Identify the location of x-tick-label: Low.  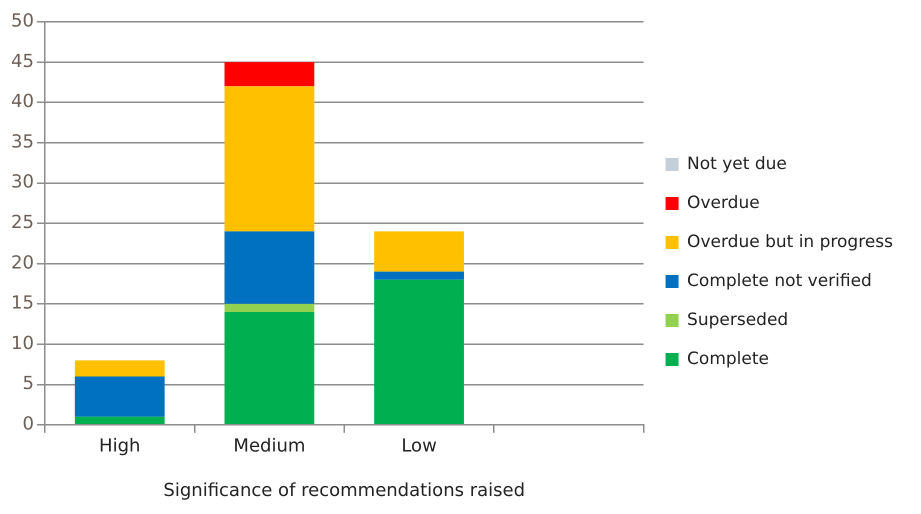
(419, 445).